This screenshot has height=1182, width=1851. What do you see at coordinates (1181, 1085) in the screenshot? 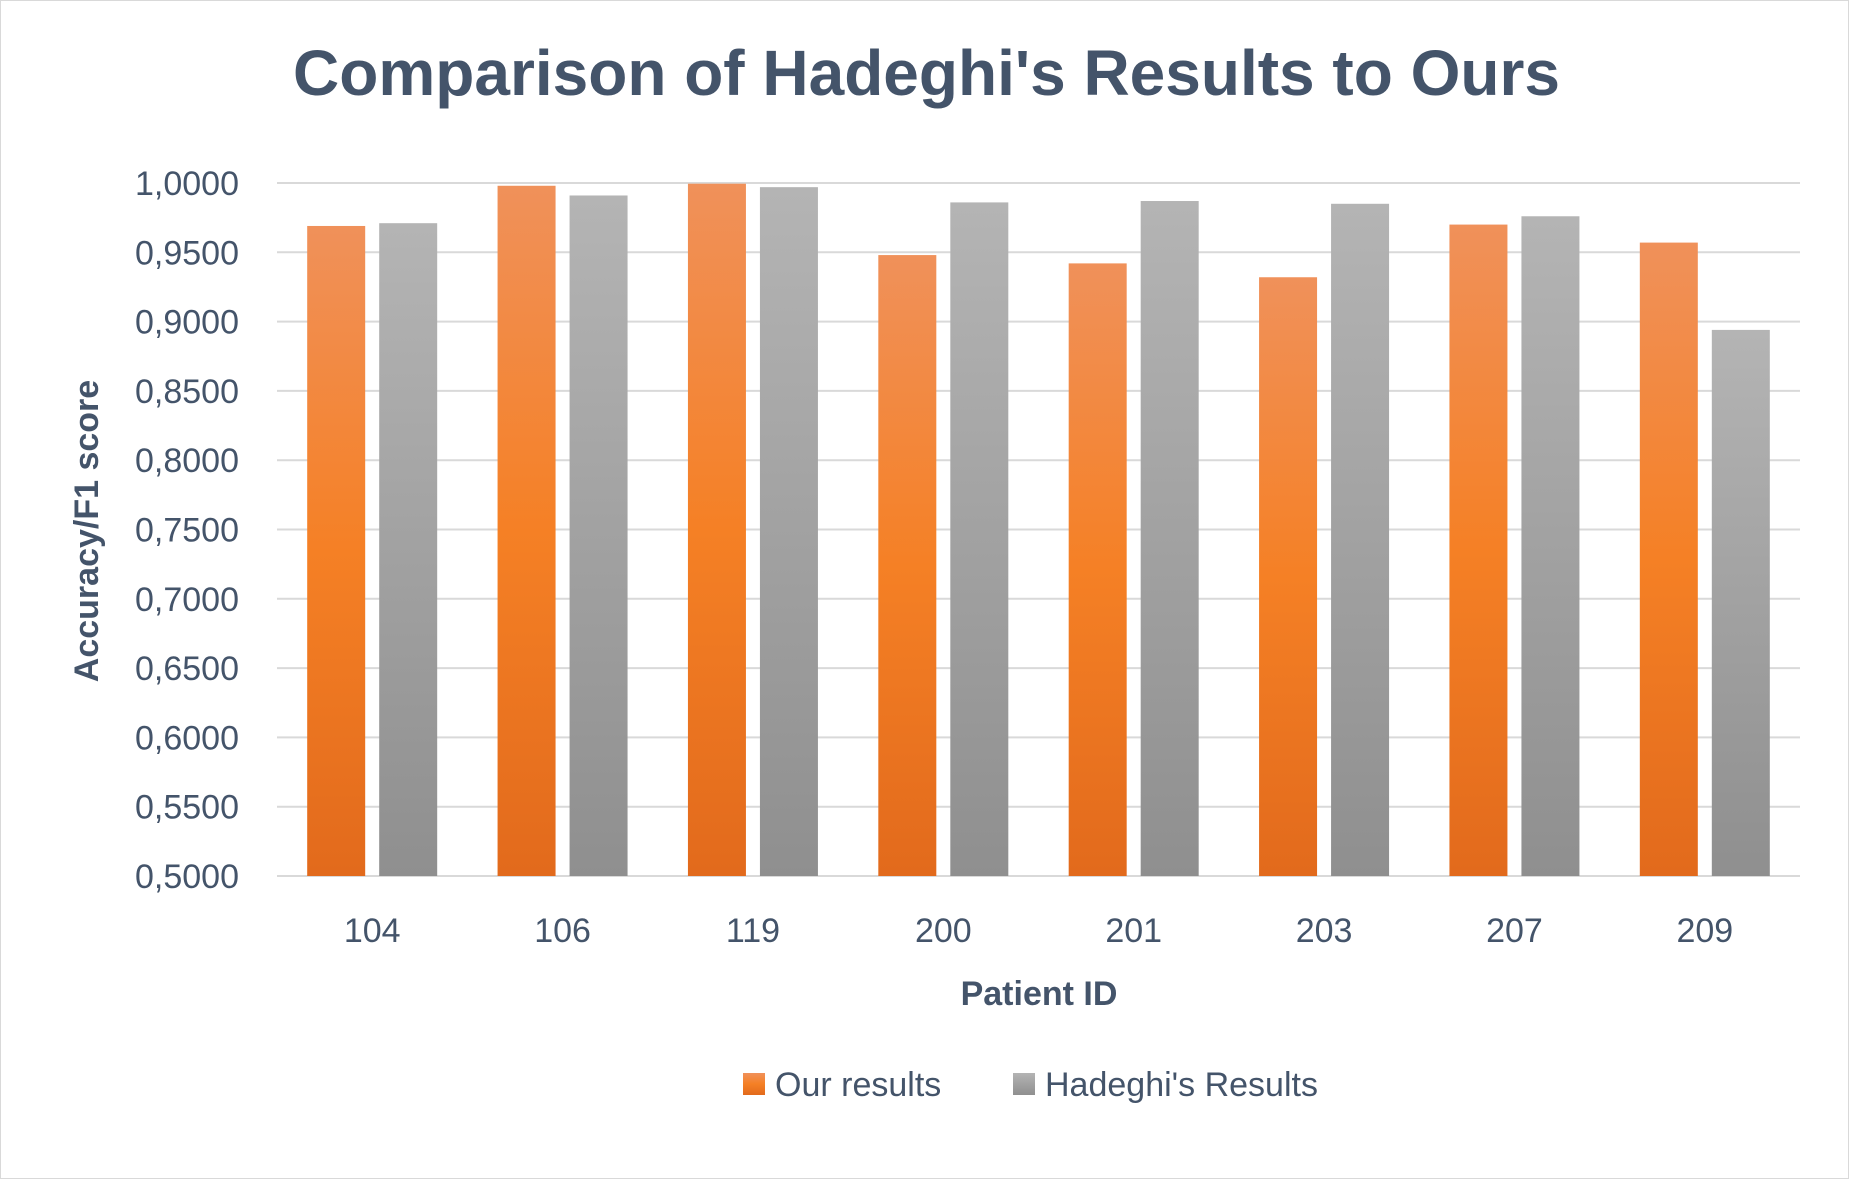
I see `legend-label-hadeghi-results: Hadeghi's Results` at bounding box center [1181, 1085].